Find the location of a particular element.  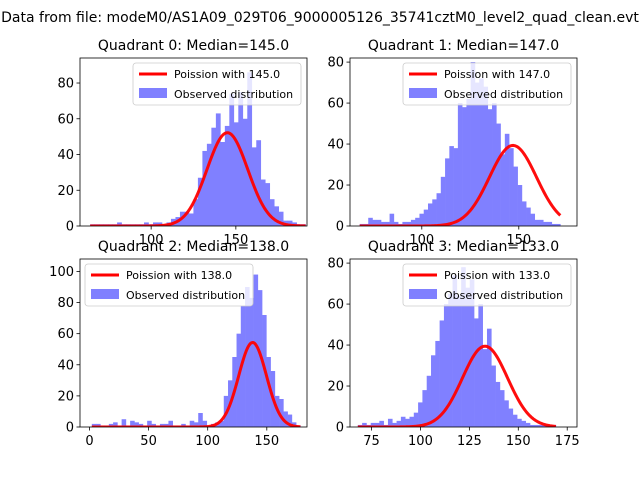

legend-label-fit: Poission with 133.0 is located at coordinates (497, 275).